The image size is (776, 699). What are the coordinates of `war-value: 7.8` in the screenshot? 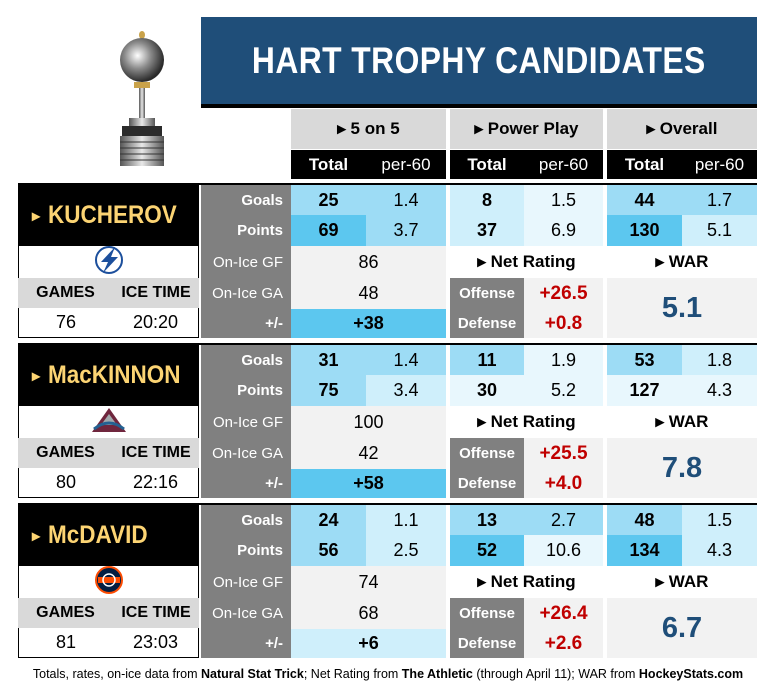 It's located at (682, 468).